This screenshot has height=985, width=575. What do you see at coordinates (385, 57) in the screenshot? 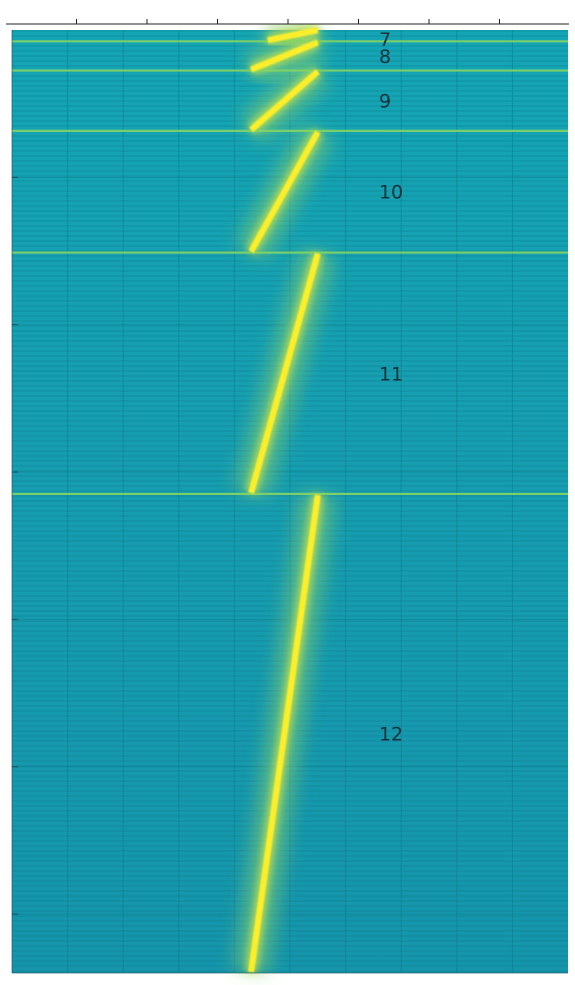
I see `segment-label: 8` at bounding box center [385, 57].